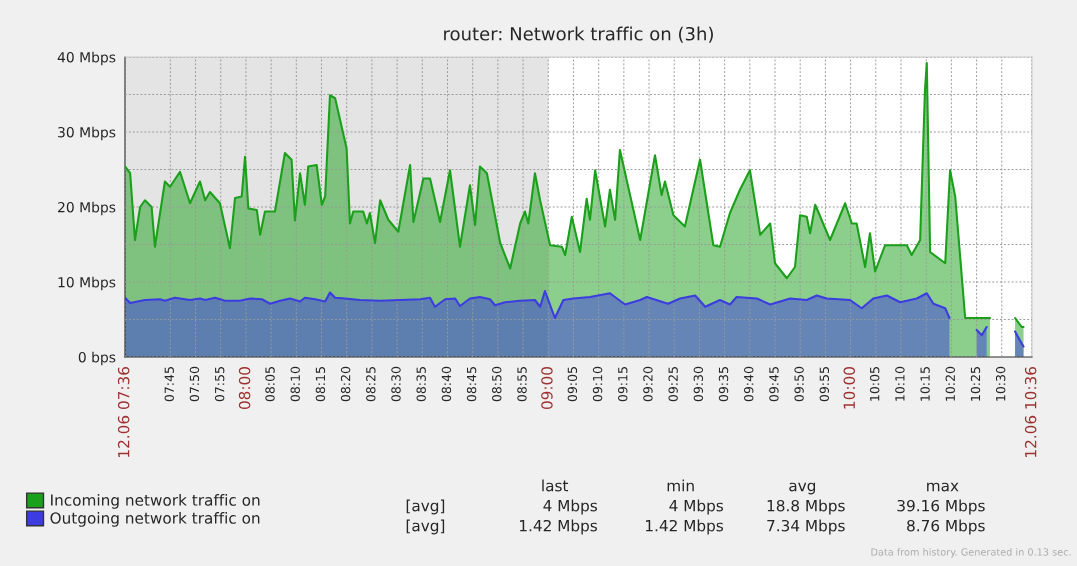 This screenshot has width=1077, height=566. Describe the element at coordinates (572, 384) in the screenshot. I see `x-tick-label: 09:05` at that location.